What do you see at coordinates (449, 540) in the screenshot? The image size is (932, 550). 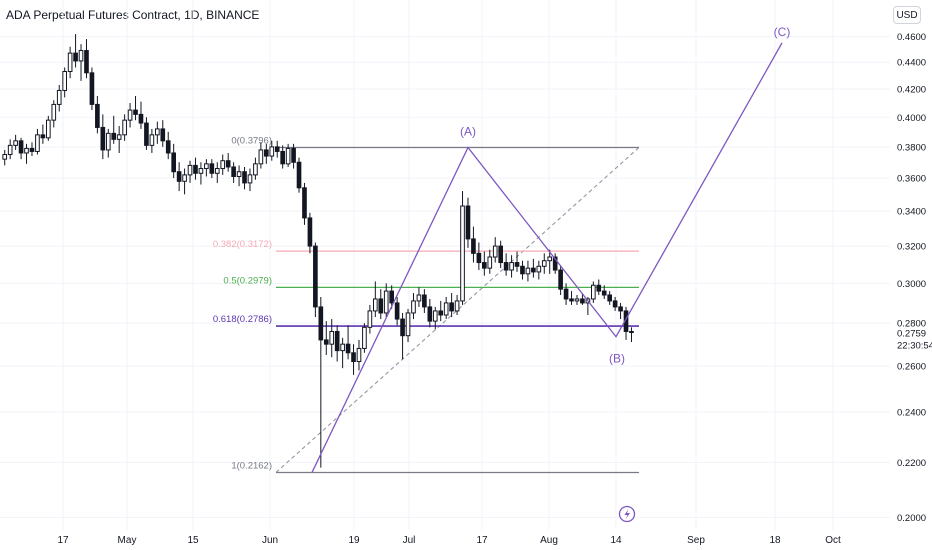 I see `time-axis: 17 May 15 Jun 19 Jul 17 Aug 14 Sep 18 Oct` at bounding box center [449, 540].